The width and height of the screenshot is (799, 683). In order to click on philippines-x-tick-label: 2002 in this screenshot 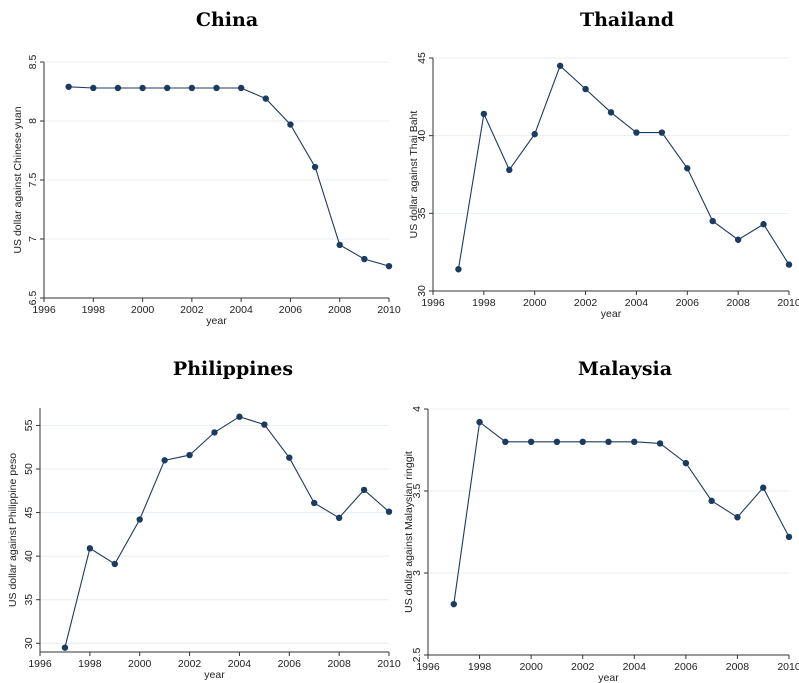, I will do `click(190, 664)`.